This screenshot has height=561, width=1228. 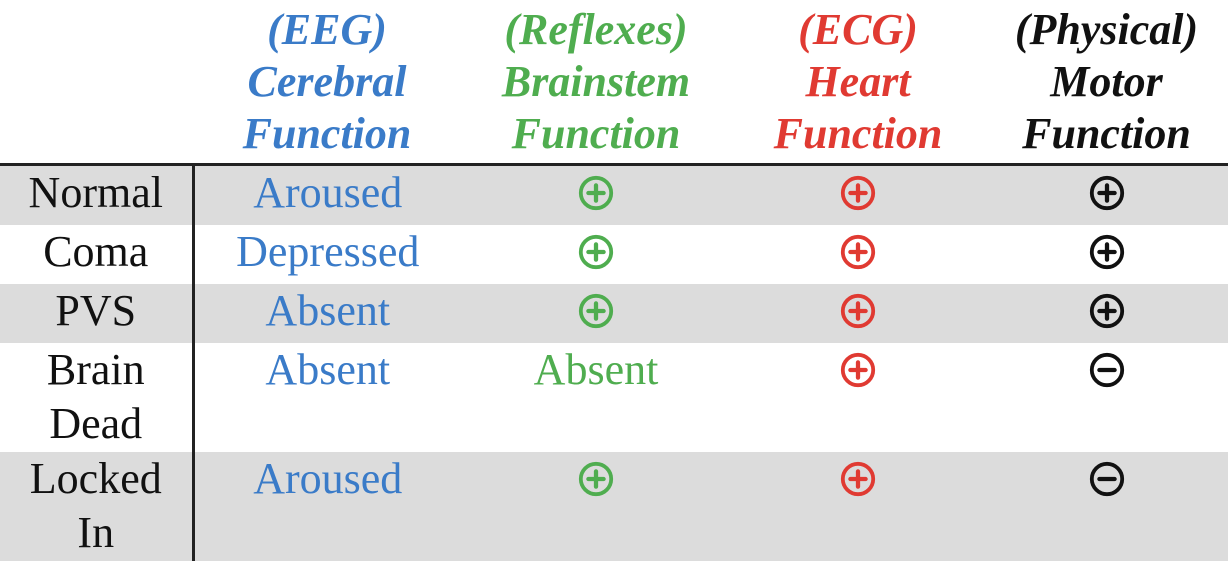 I want to click on header-line: Heart, so click(x=858, y=82).